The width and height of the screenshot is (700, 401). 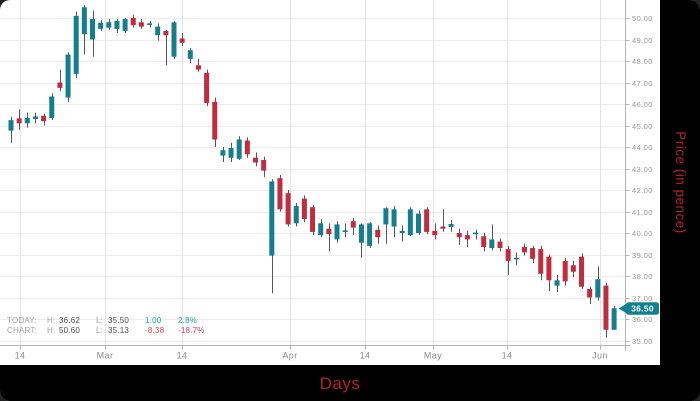 I want to click on y-tick-label: 35.00, so click(x=642, y=341).